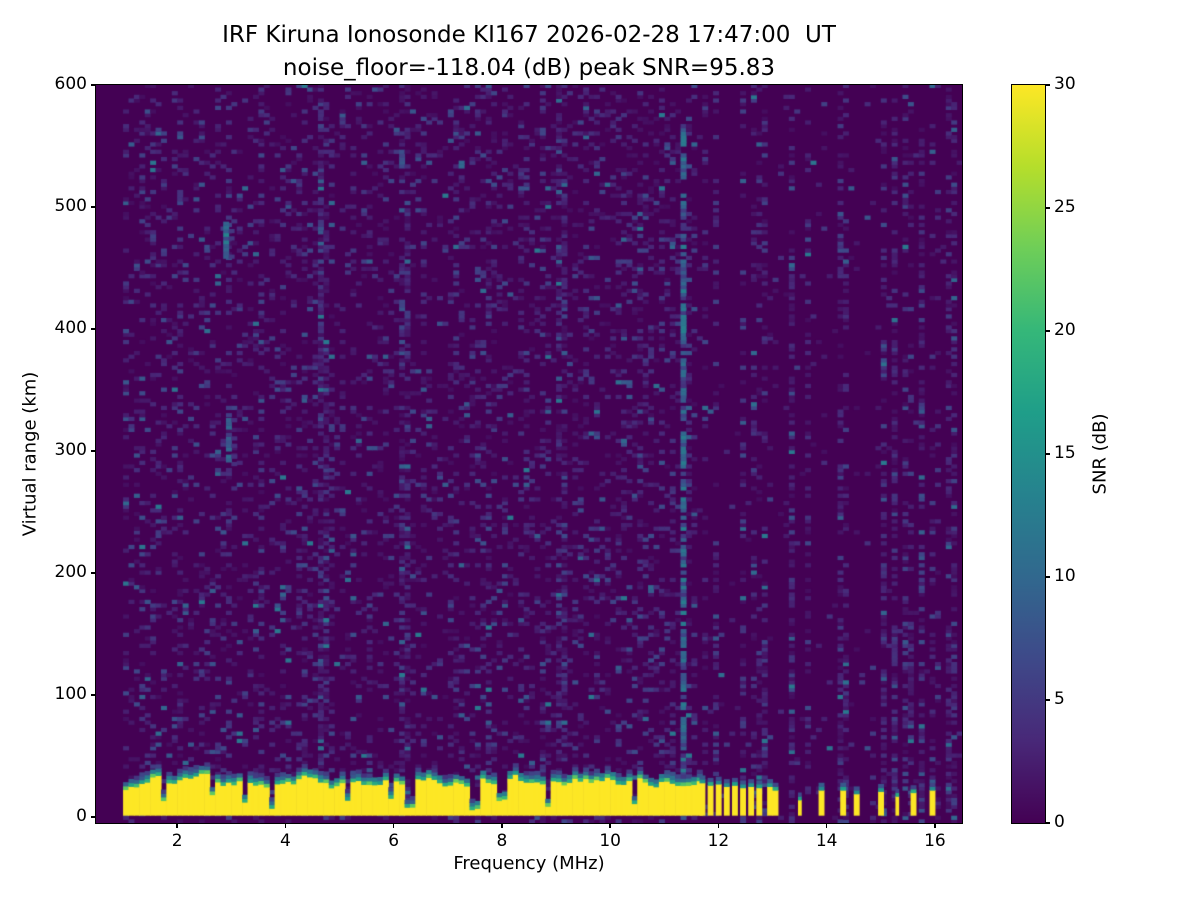 The image size is (1200, 900). Describe the element at coordinates (1065, 84) in the screenshot. I see `colorbar-tick-label: 30` at that location.